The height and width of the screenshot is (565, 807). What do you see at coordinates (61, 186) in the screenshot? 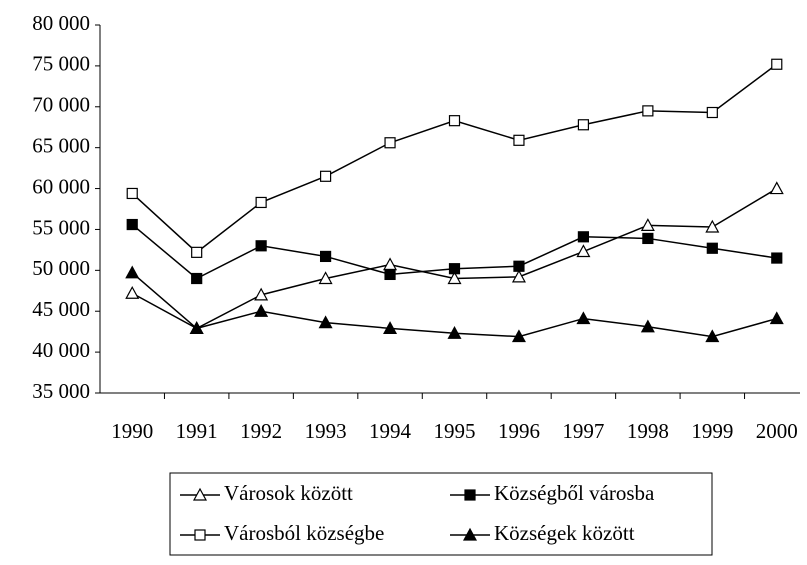
I see `y-tick-label: 60 000` at bounding box center [61, 186].